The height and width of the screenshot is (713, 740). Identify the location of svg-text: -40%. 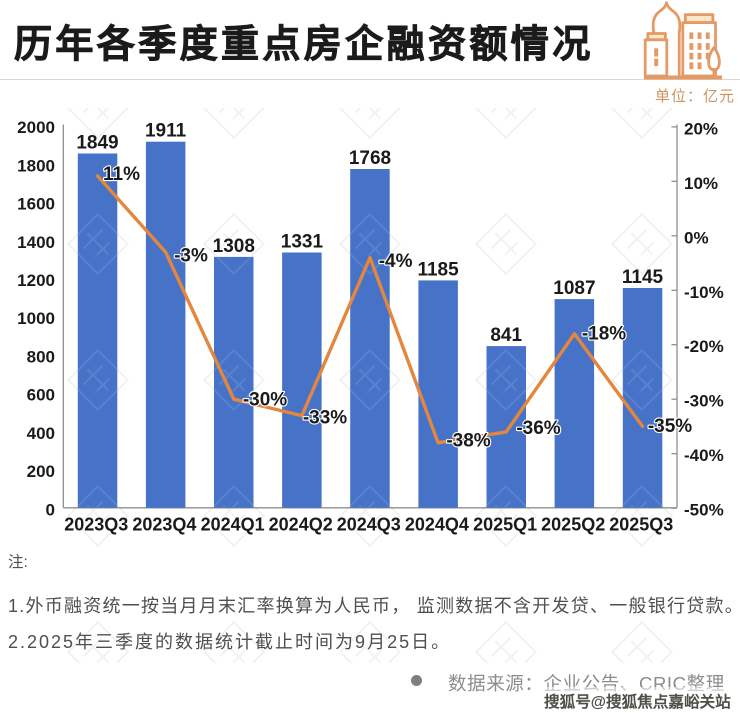
(704, 455).